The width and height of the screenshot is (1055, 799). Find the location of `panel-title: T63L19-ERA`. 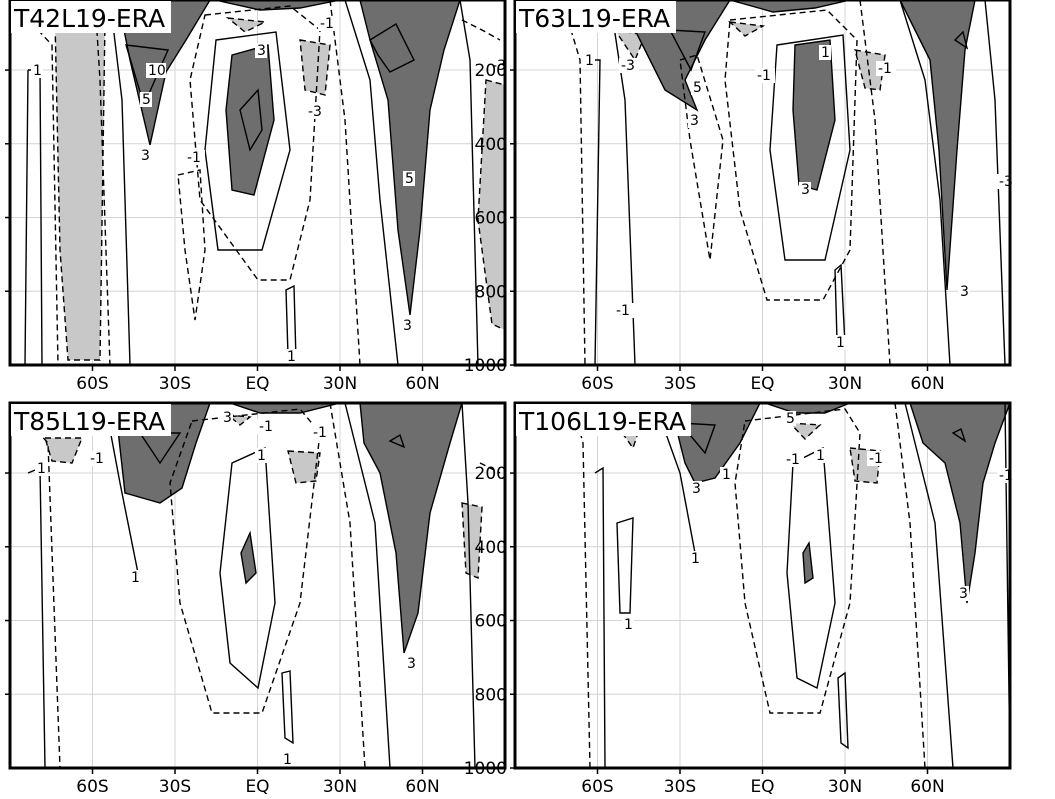

panel-title: T63L19-ERA is located at coordinates (594, 18).